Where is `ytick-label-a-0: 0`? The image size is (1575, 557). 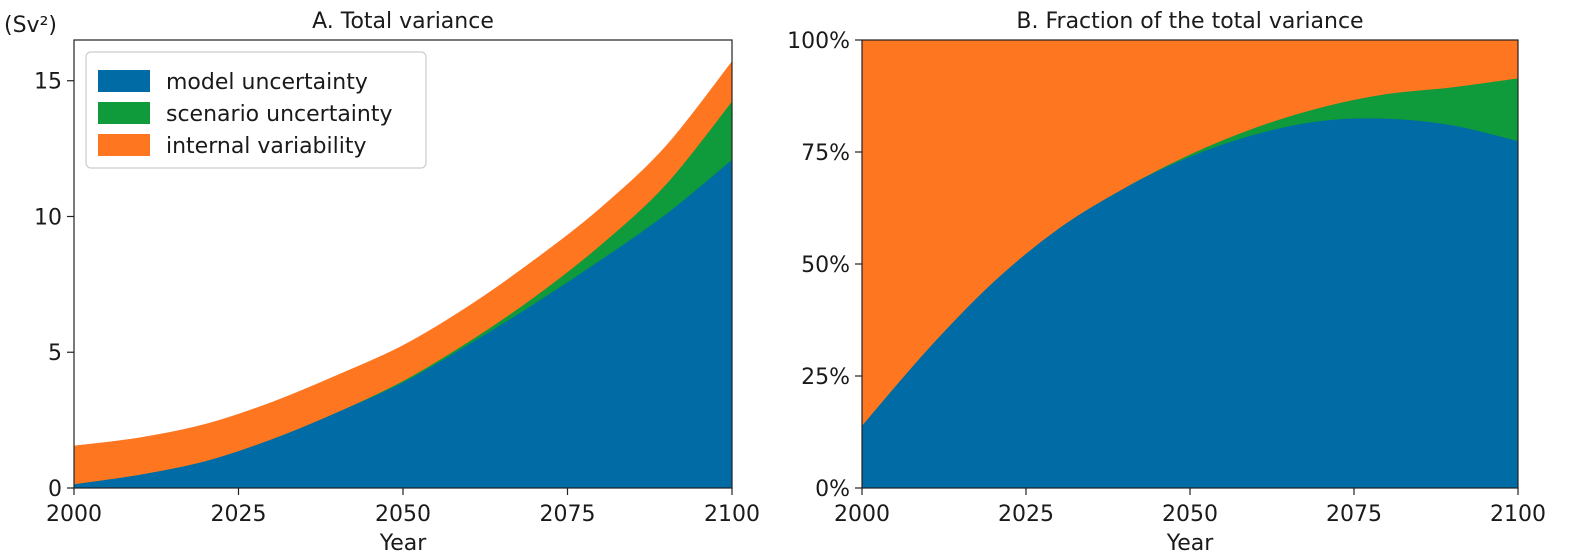 ytick-label-a-0: 0 is located at coordinates (55, 489).